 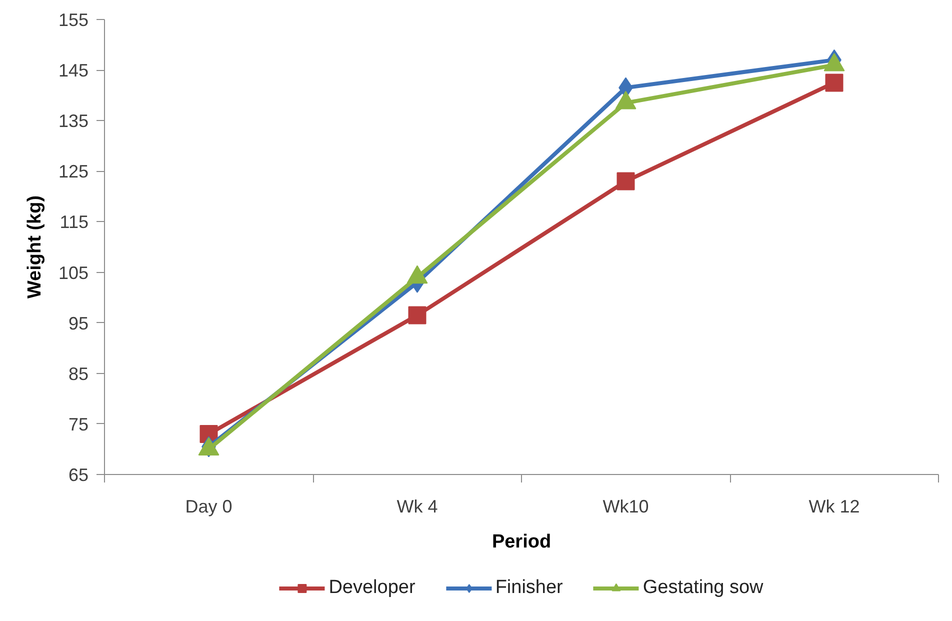 What do you see at coordinates (78, 374) in the screenshot?
I see `y-tick-label: 85` at bounding box center [78, 374].